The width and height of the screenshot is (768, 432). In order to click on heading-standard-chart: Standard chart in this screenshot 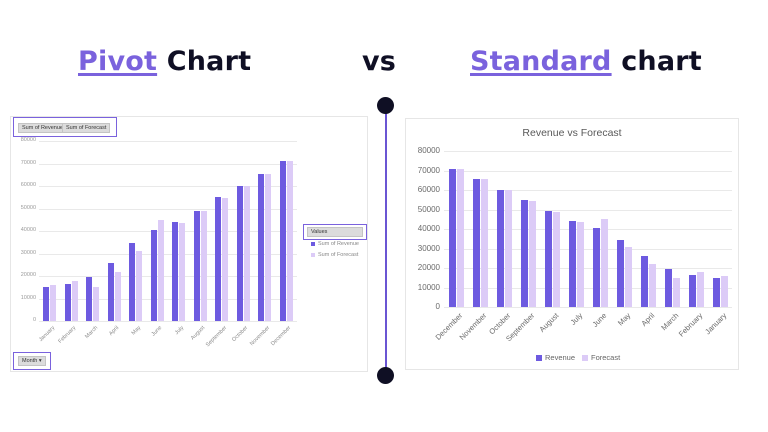, I will do `click(586, 61)`.